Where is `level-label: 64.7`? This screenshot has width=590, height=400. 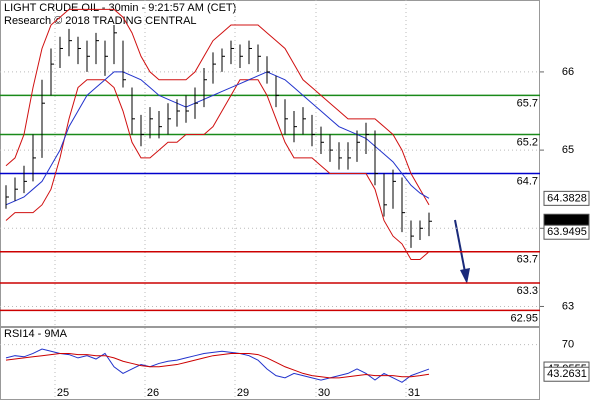 level-label: 64.7 is located at coordinates (527, 181).